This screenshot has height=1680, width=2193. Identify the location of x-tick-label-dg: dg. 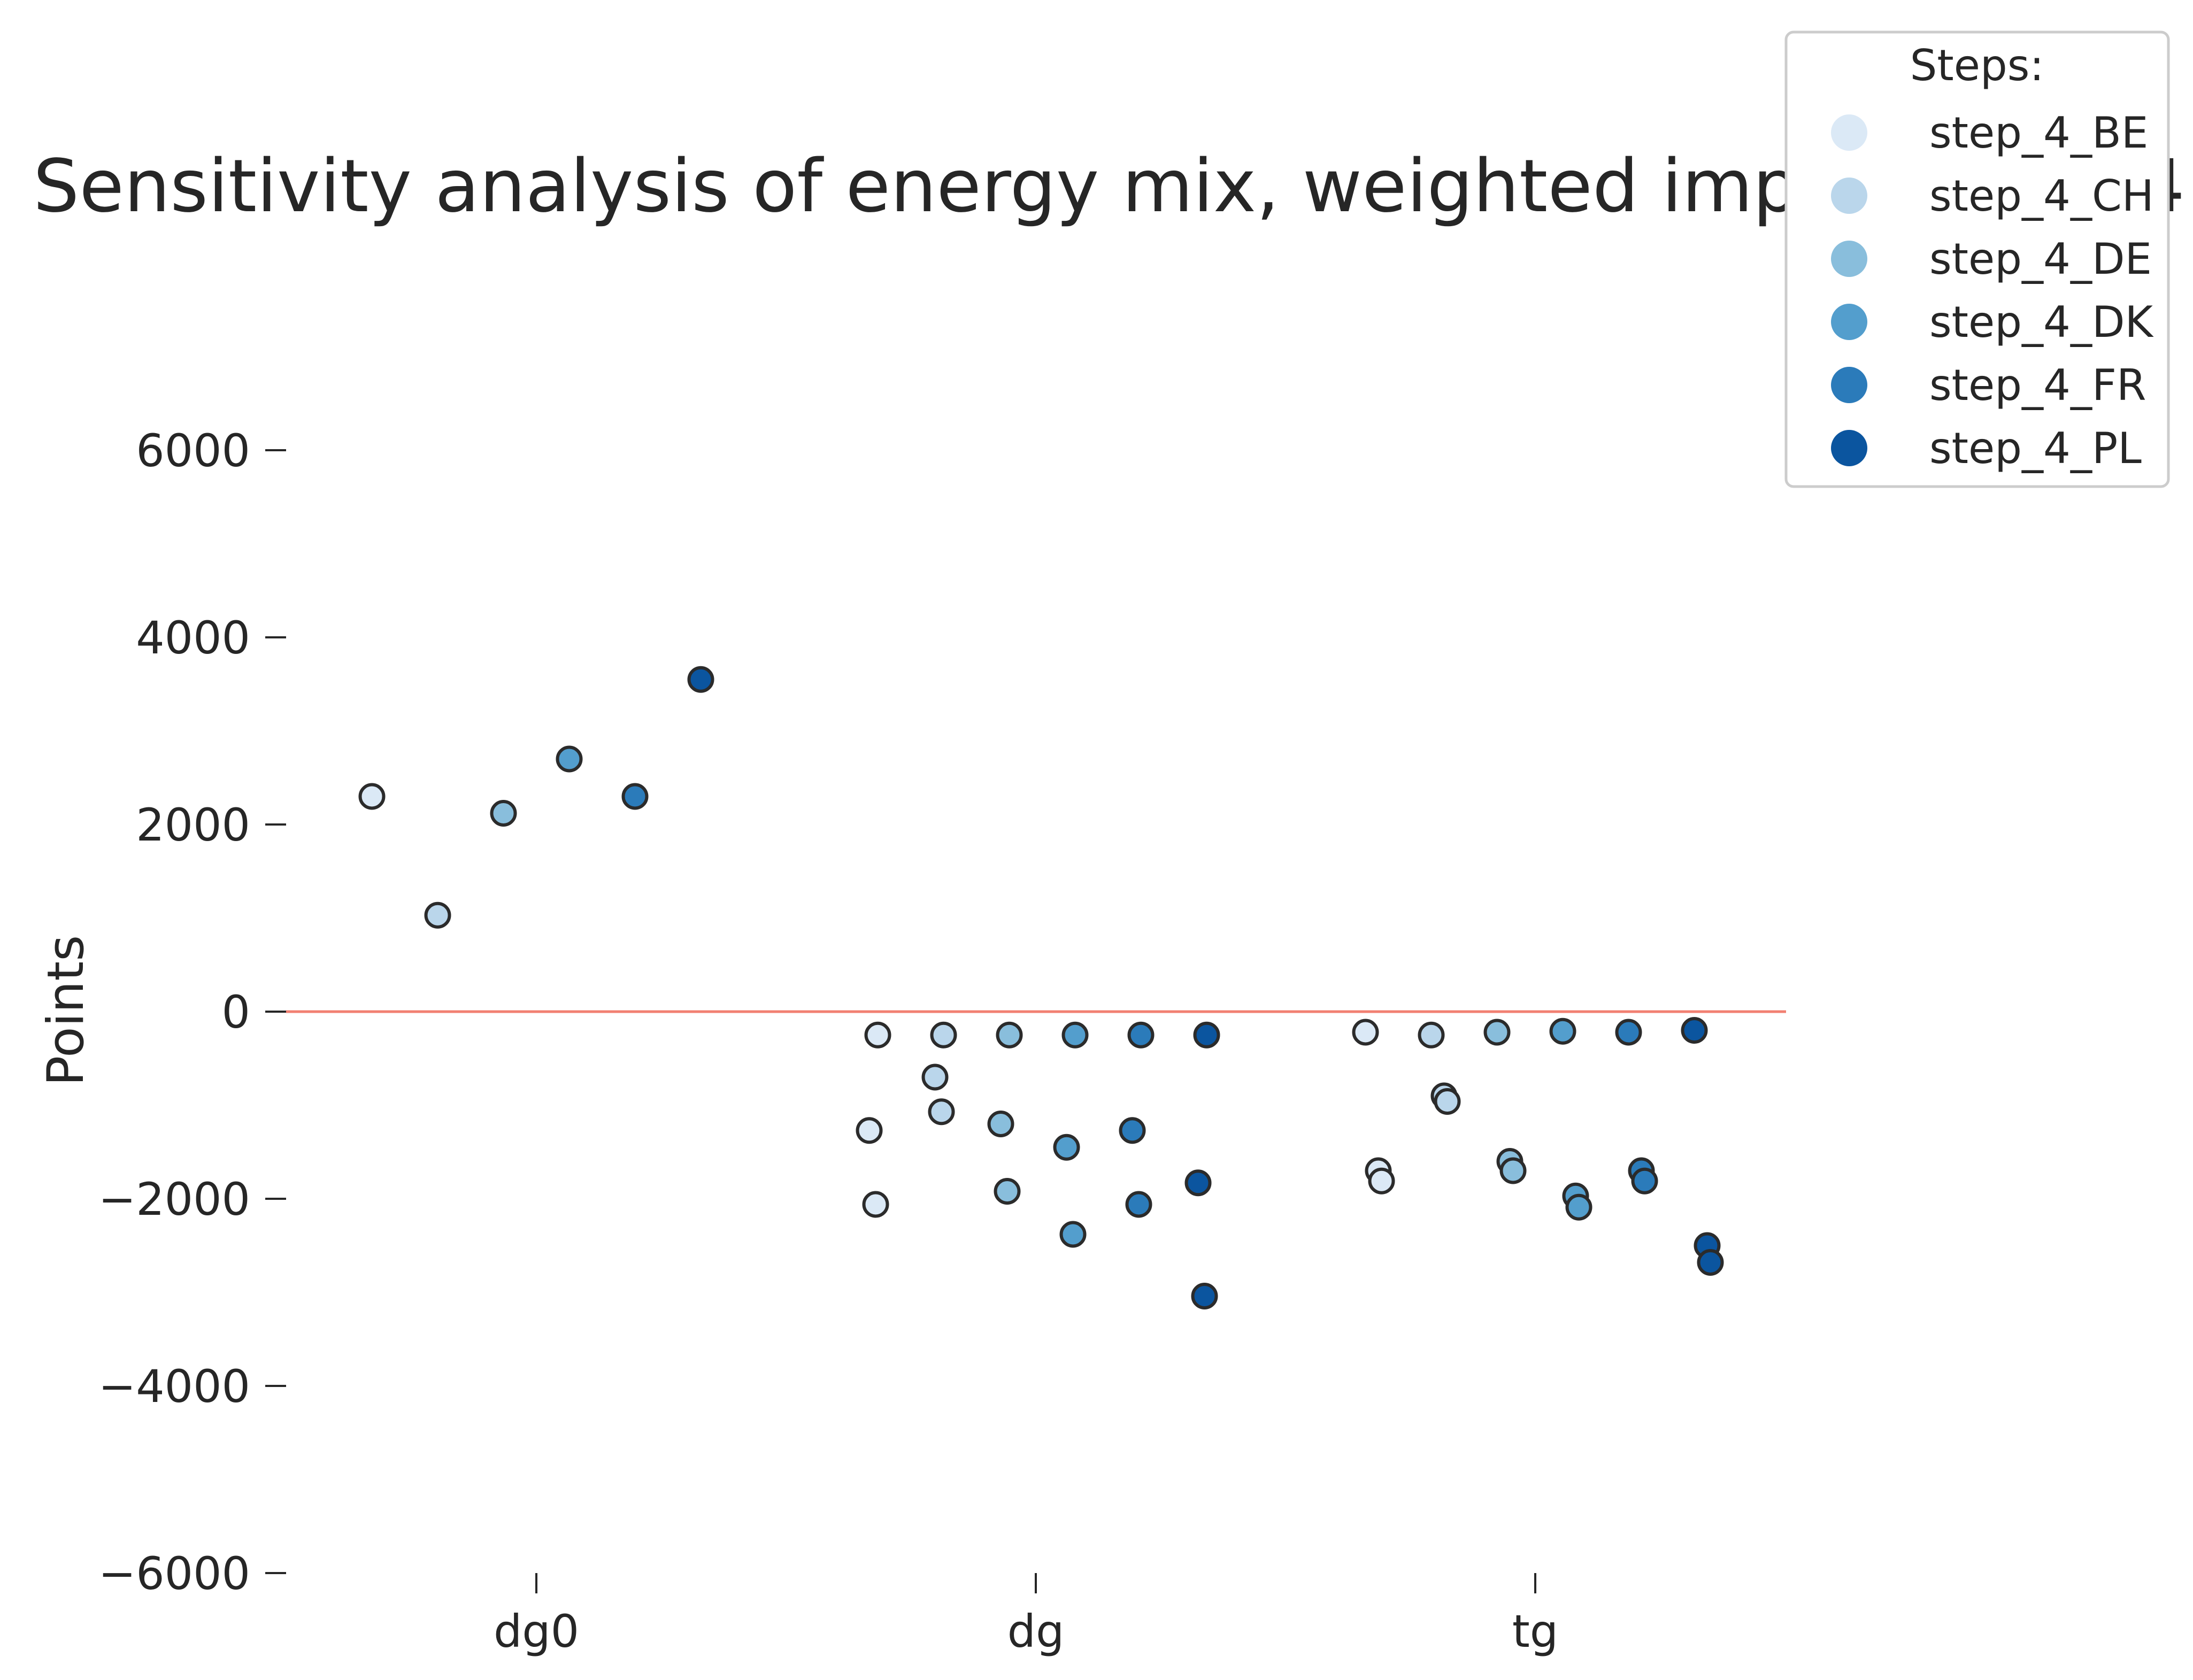
(1036, 1631).